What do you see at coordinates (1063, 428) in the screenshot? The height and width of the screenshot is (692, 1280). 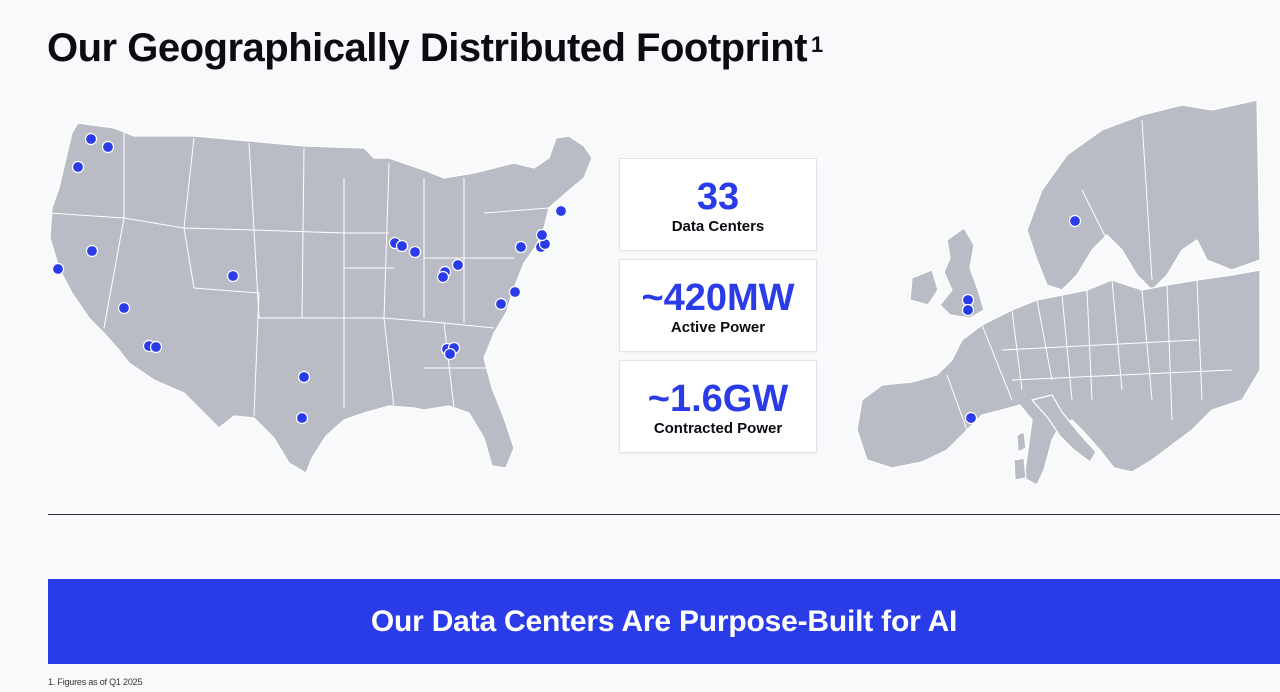 I see `italy-shape` at bounding box center [1063, 428].